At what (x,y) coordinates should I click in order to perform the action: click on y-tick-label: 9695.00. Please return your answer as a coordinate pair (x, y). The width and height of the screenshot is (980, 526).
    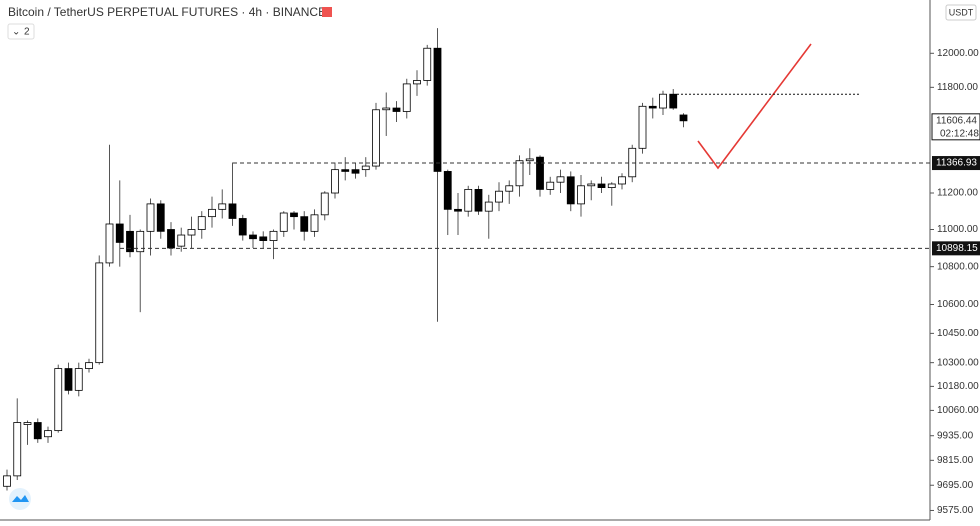
    Looking at the image, I should click on (955, 485).